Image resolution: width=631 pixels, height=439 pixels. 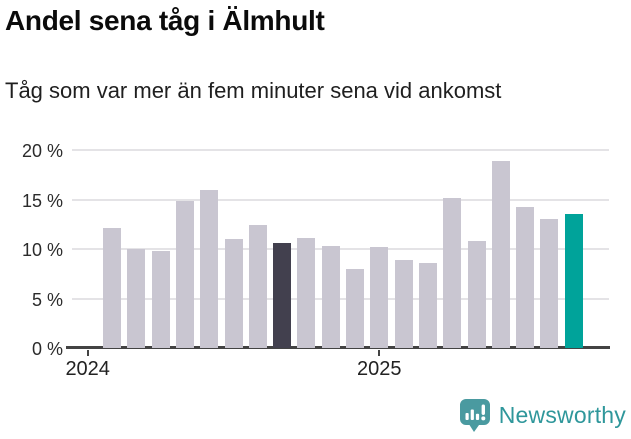 I want to click on y-axis-labels: 20 % 15 % 10 % 5 % 0 %, so click(x=31, y=250).